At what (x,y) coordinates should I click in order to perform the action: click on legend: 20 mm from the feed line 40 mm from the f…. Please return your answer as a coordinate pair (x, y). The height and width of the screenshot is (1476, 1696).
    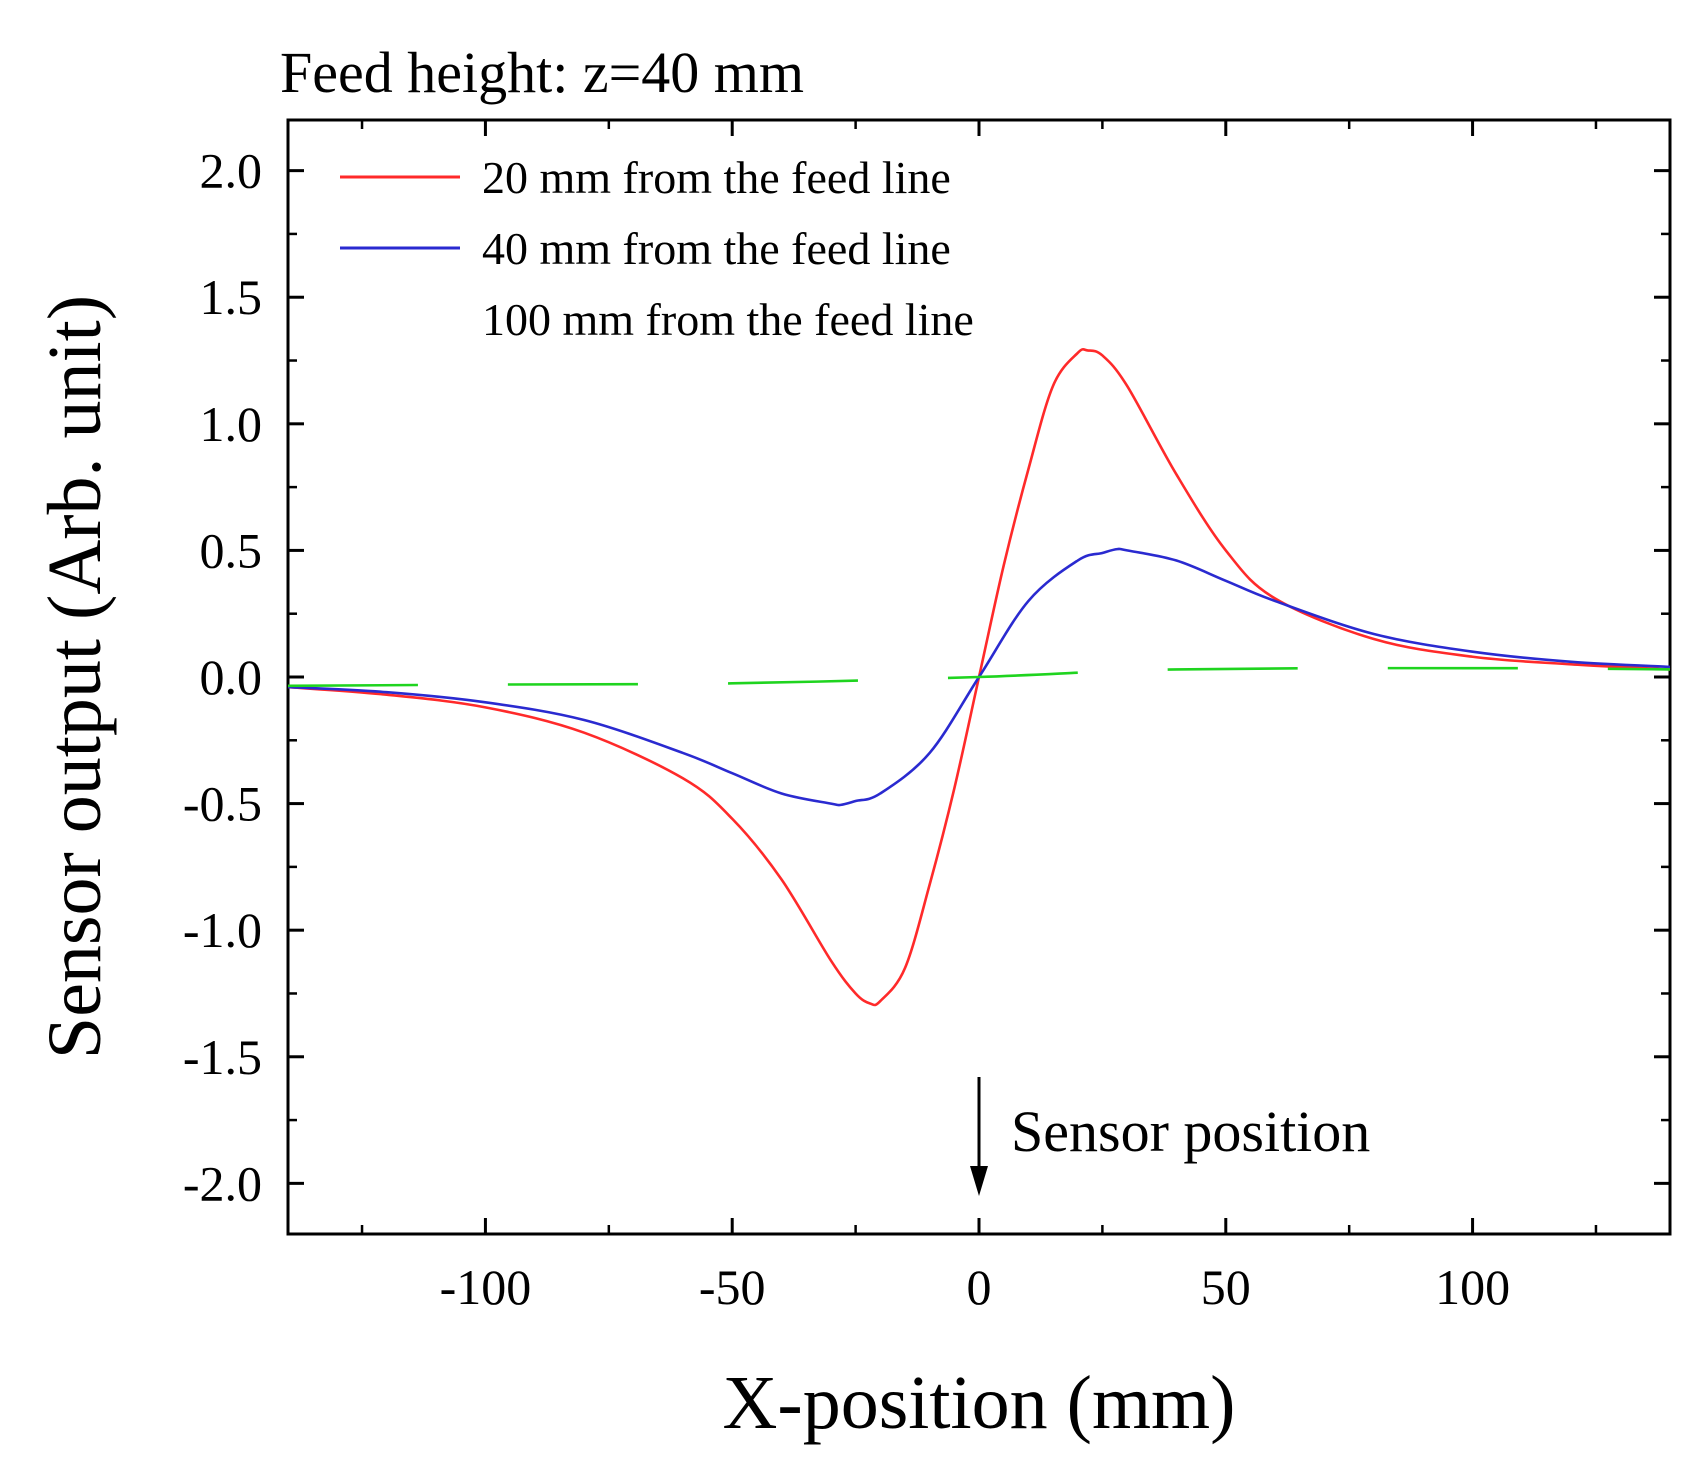
    Looking at the image, I should click on (657, 248).